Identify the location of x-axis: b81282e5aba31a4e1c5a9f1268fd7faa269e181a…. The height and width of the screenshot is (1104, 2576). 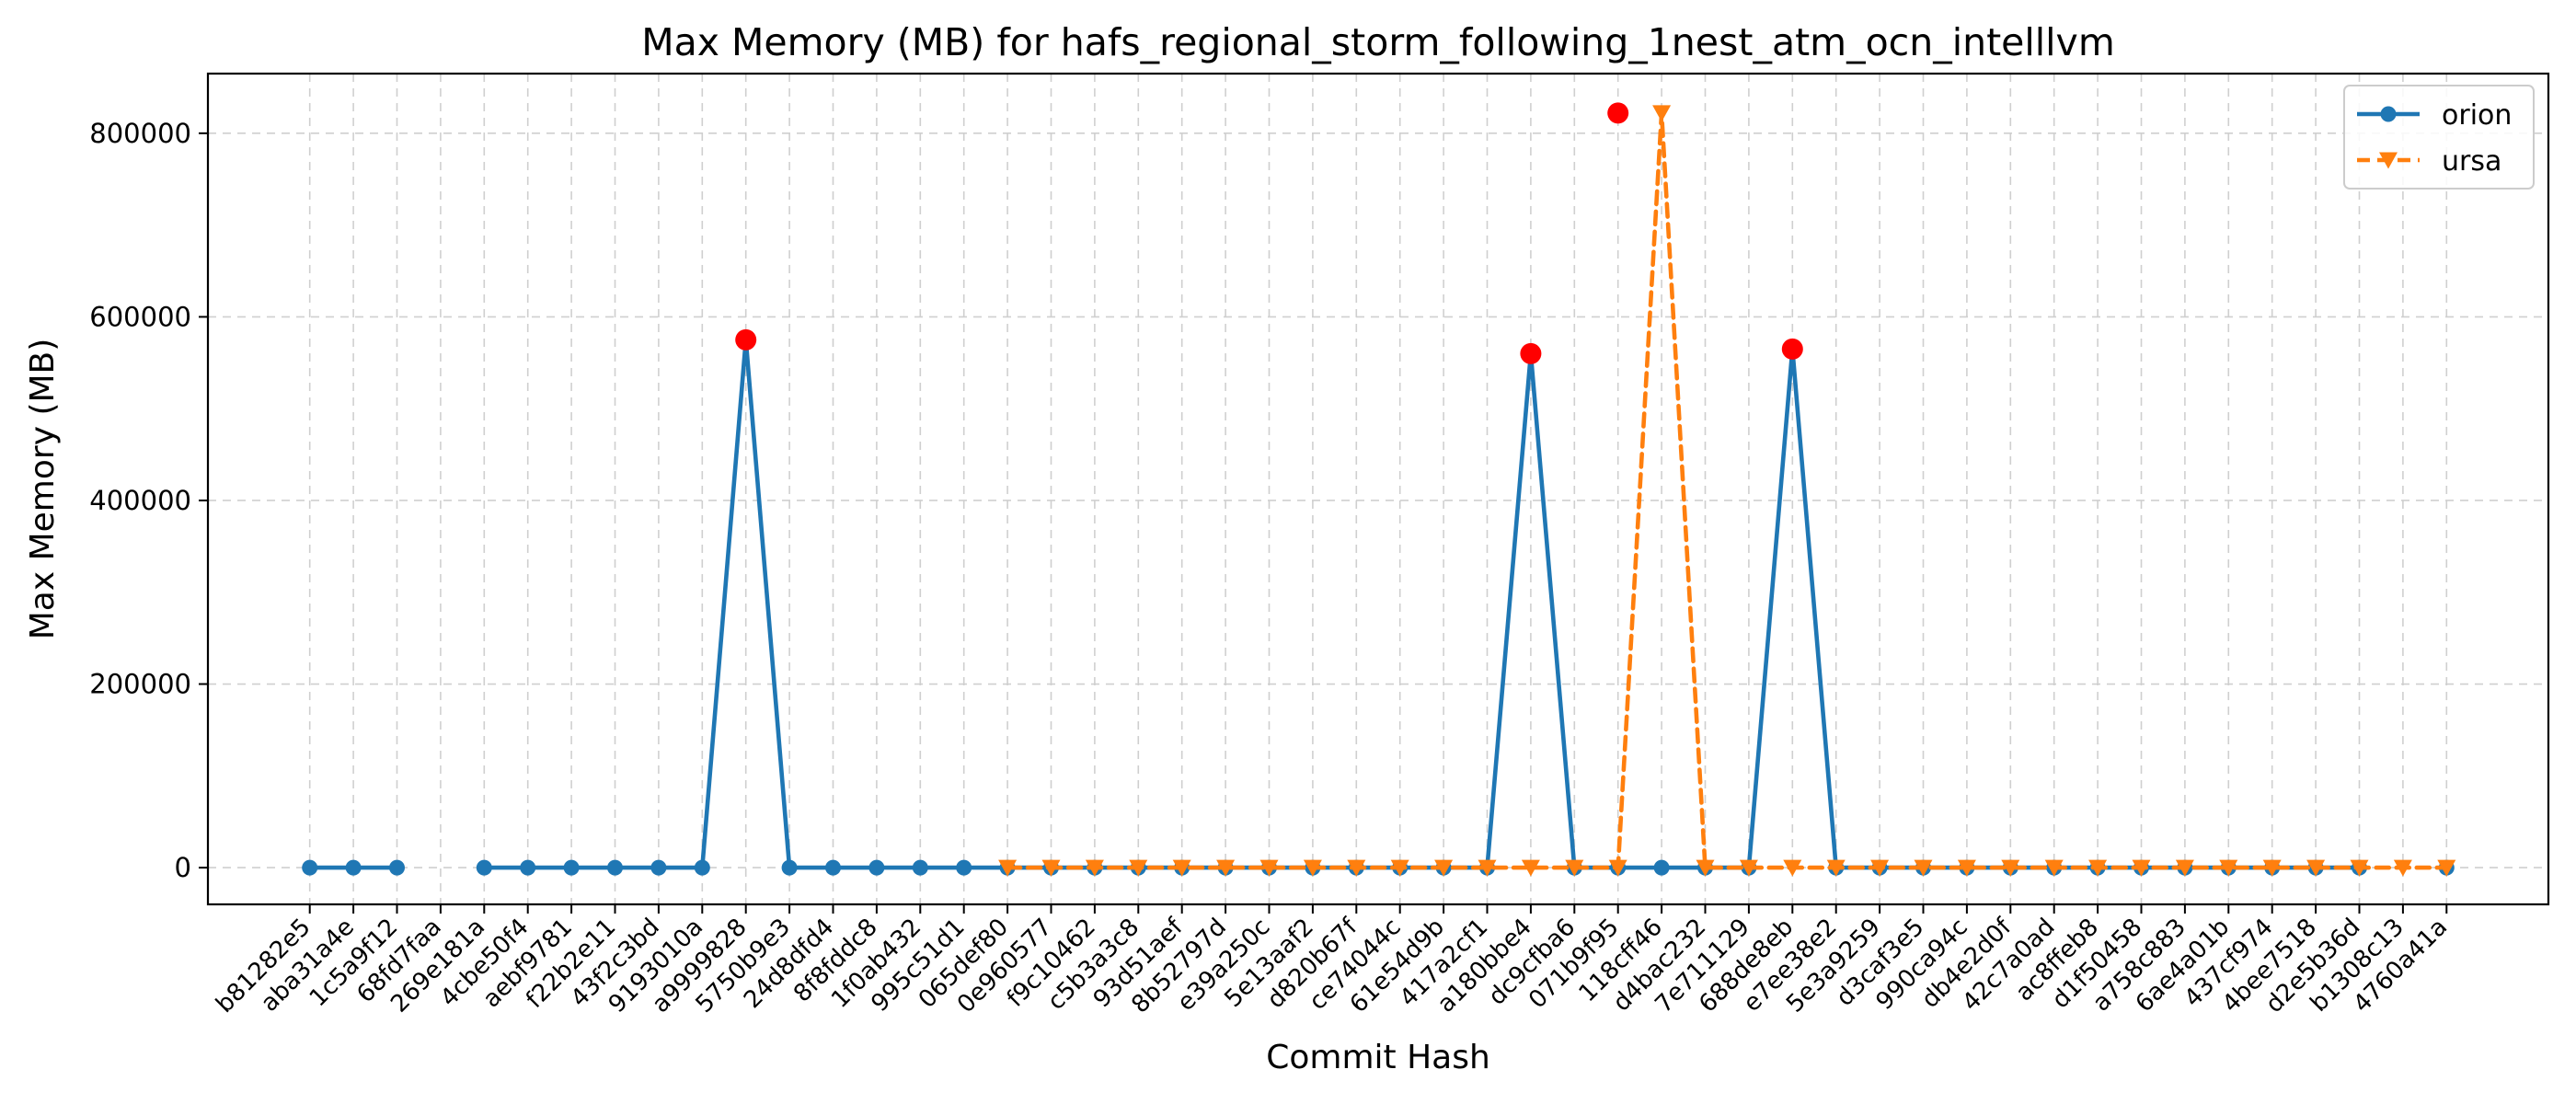
(1332, 961).